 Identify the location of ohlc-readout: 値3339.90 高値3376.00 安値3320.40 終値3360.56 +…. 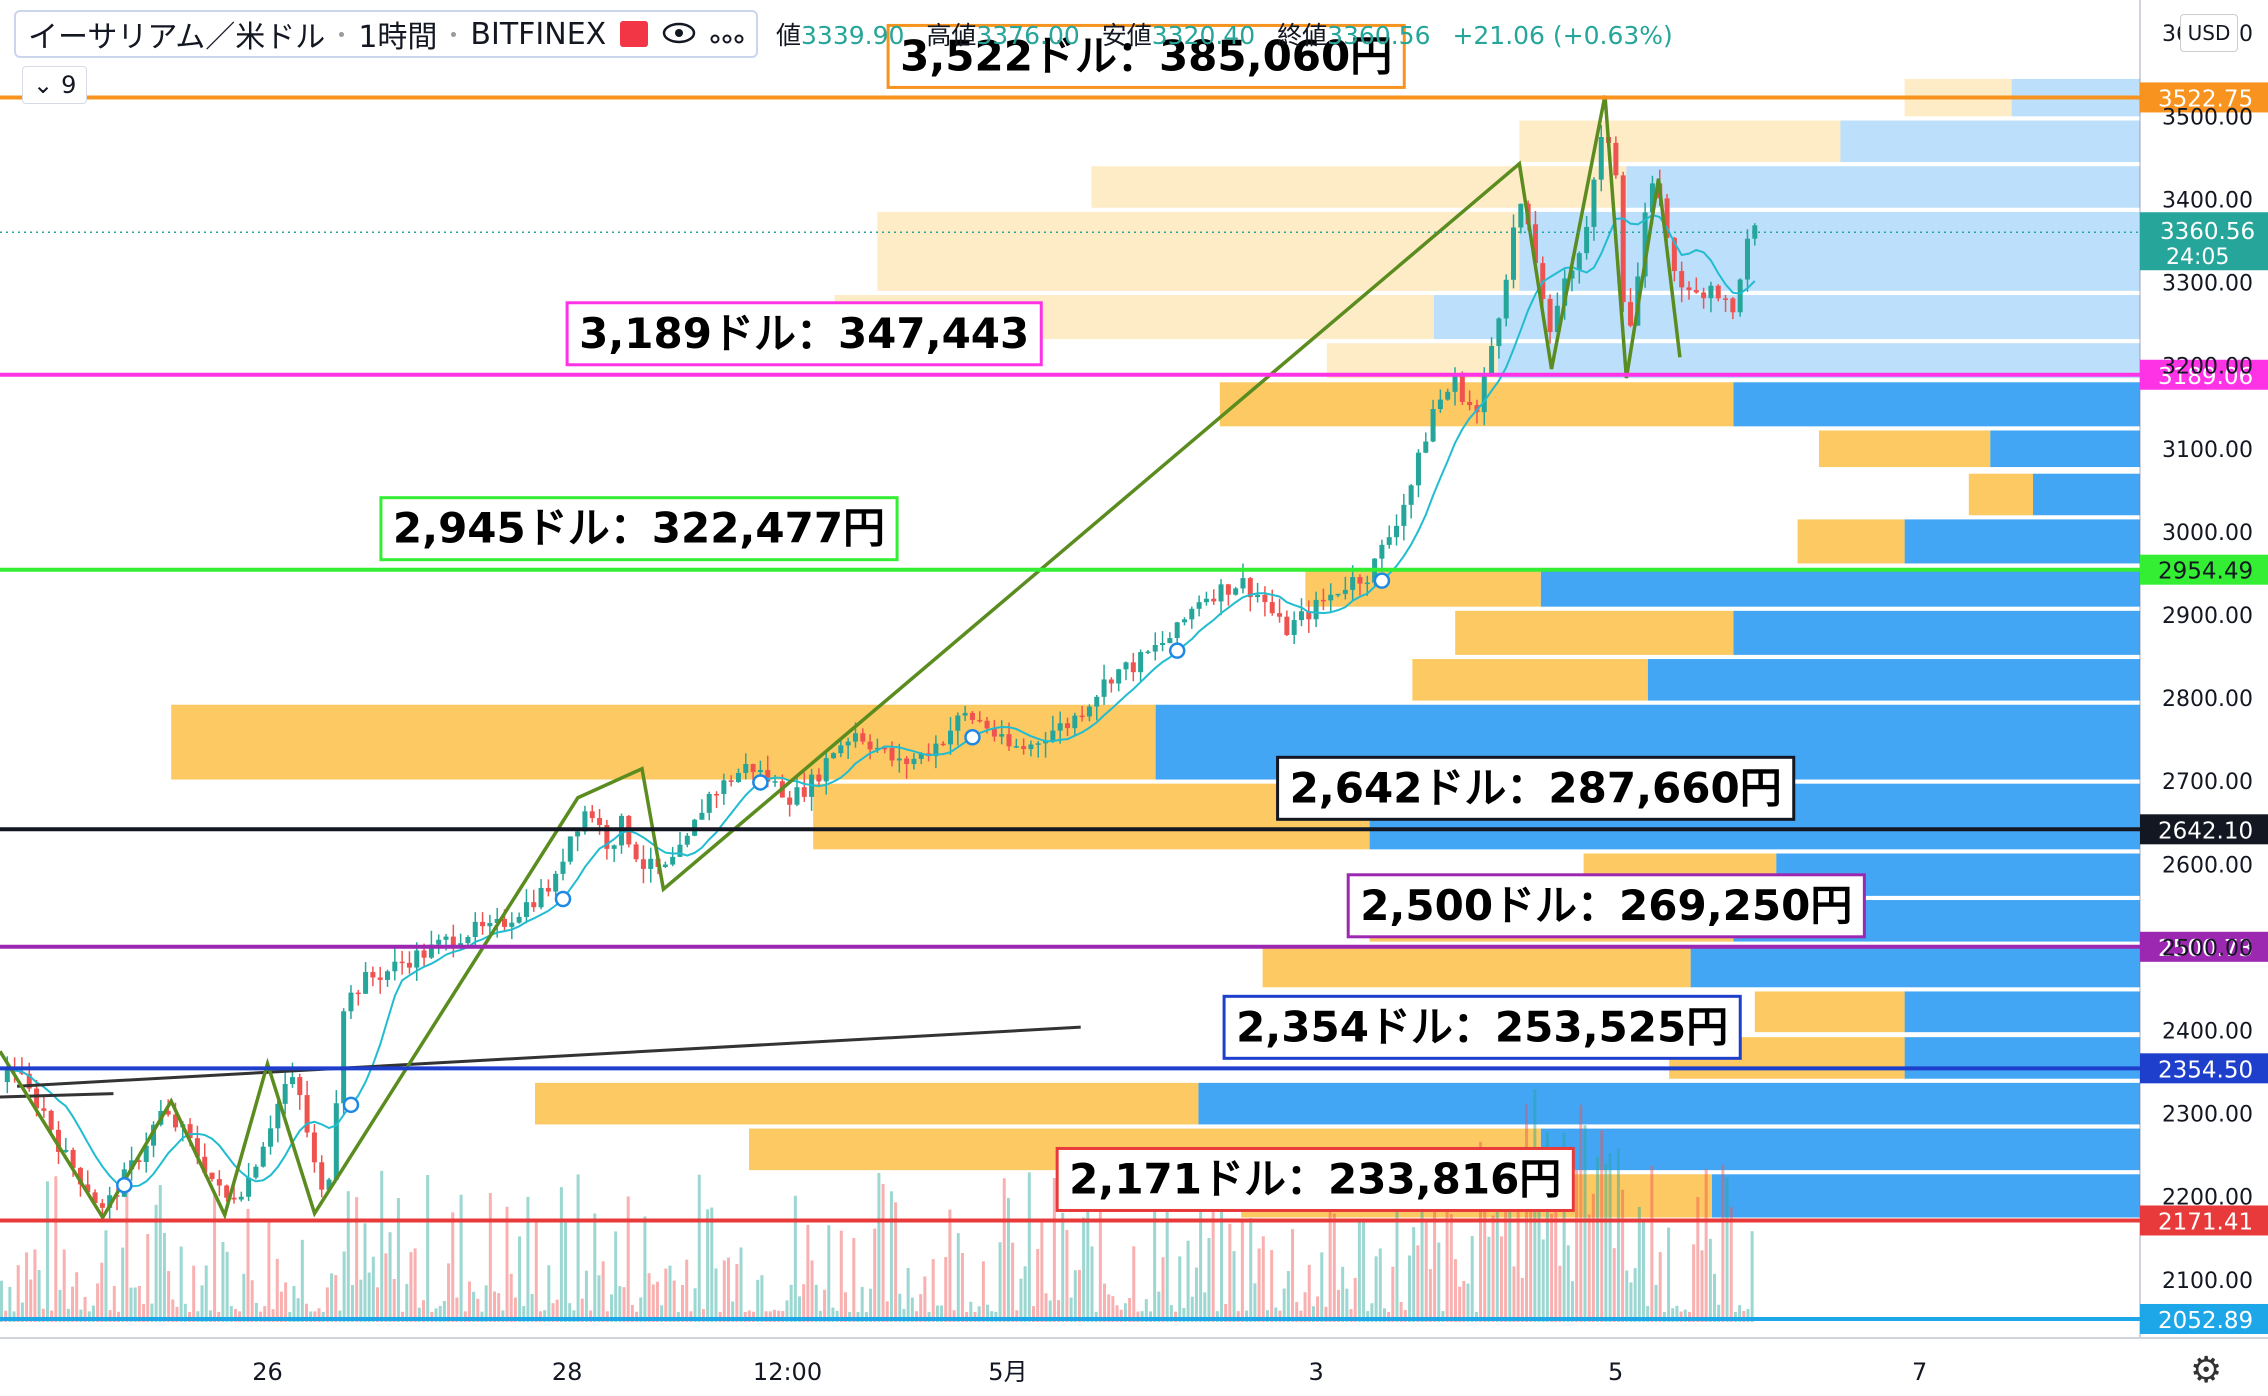
(1231, 34).